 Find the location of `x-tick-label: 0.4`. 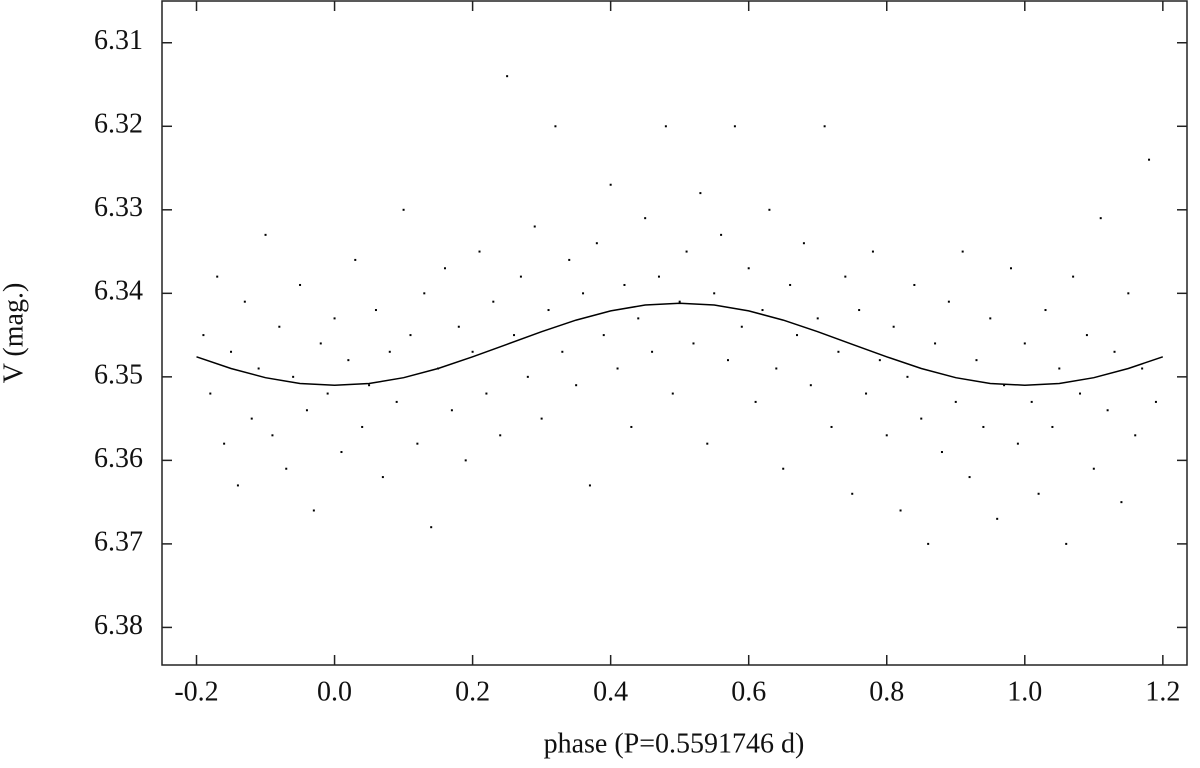

x-tick-label: 0.4 is located at coordinates (610, 691).